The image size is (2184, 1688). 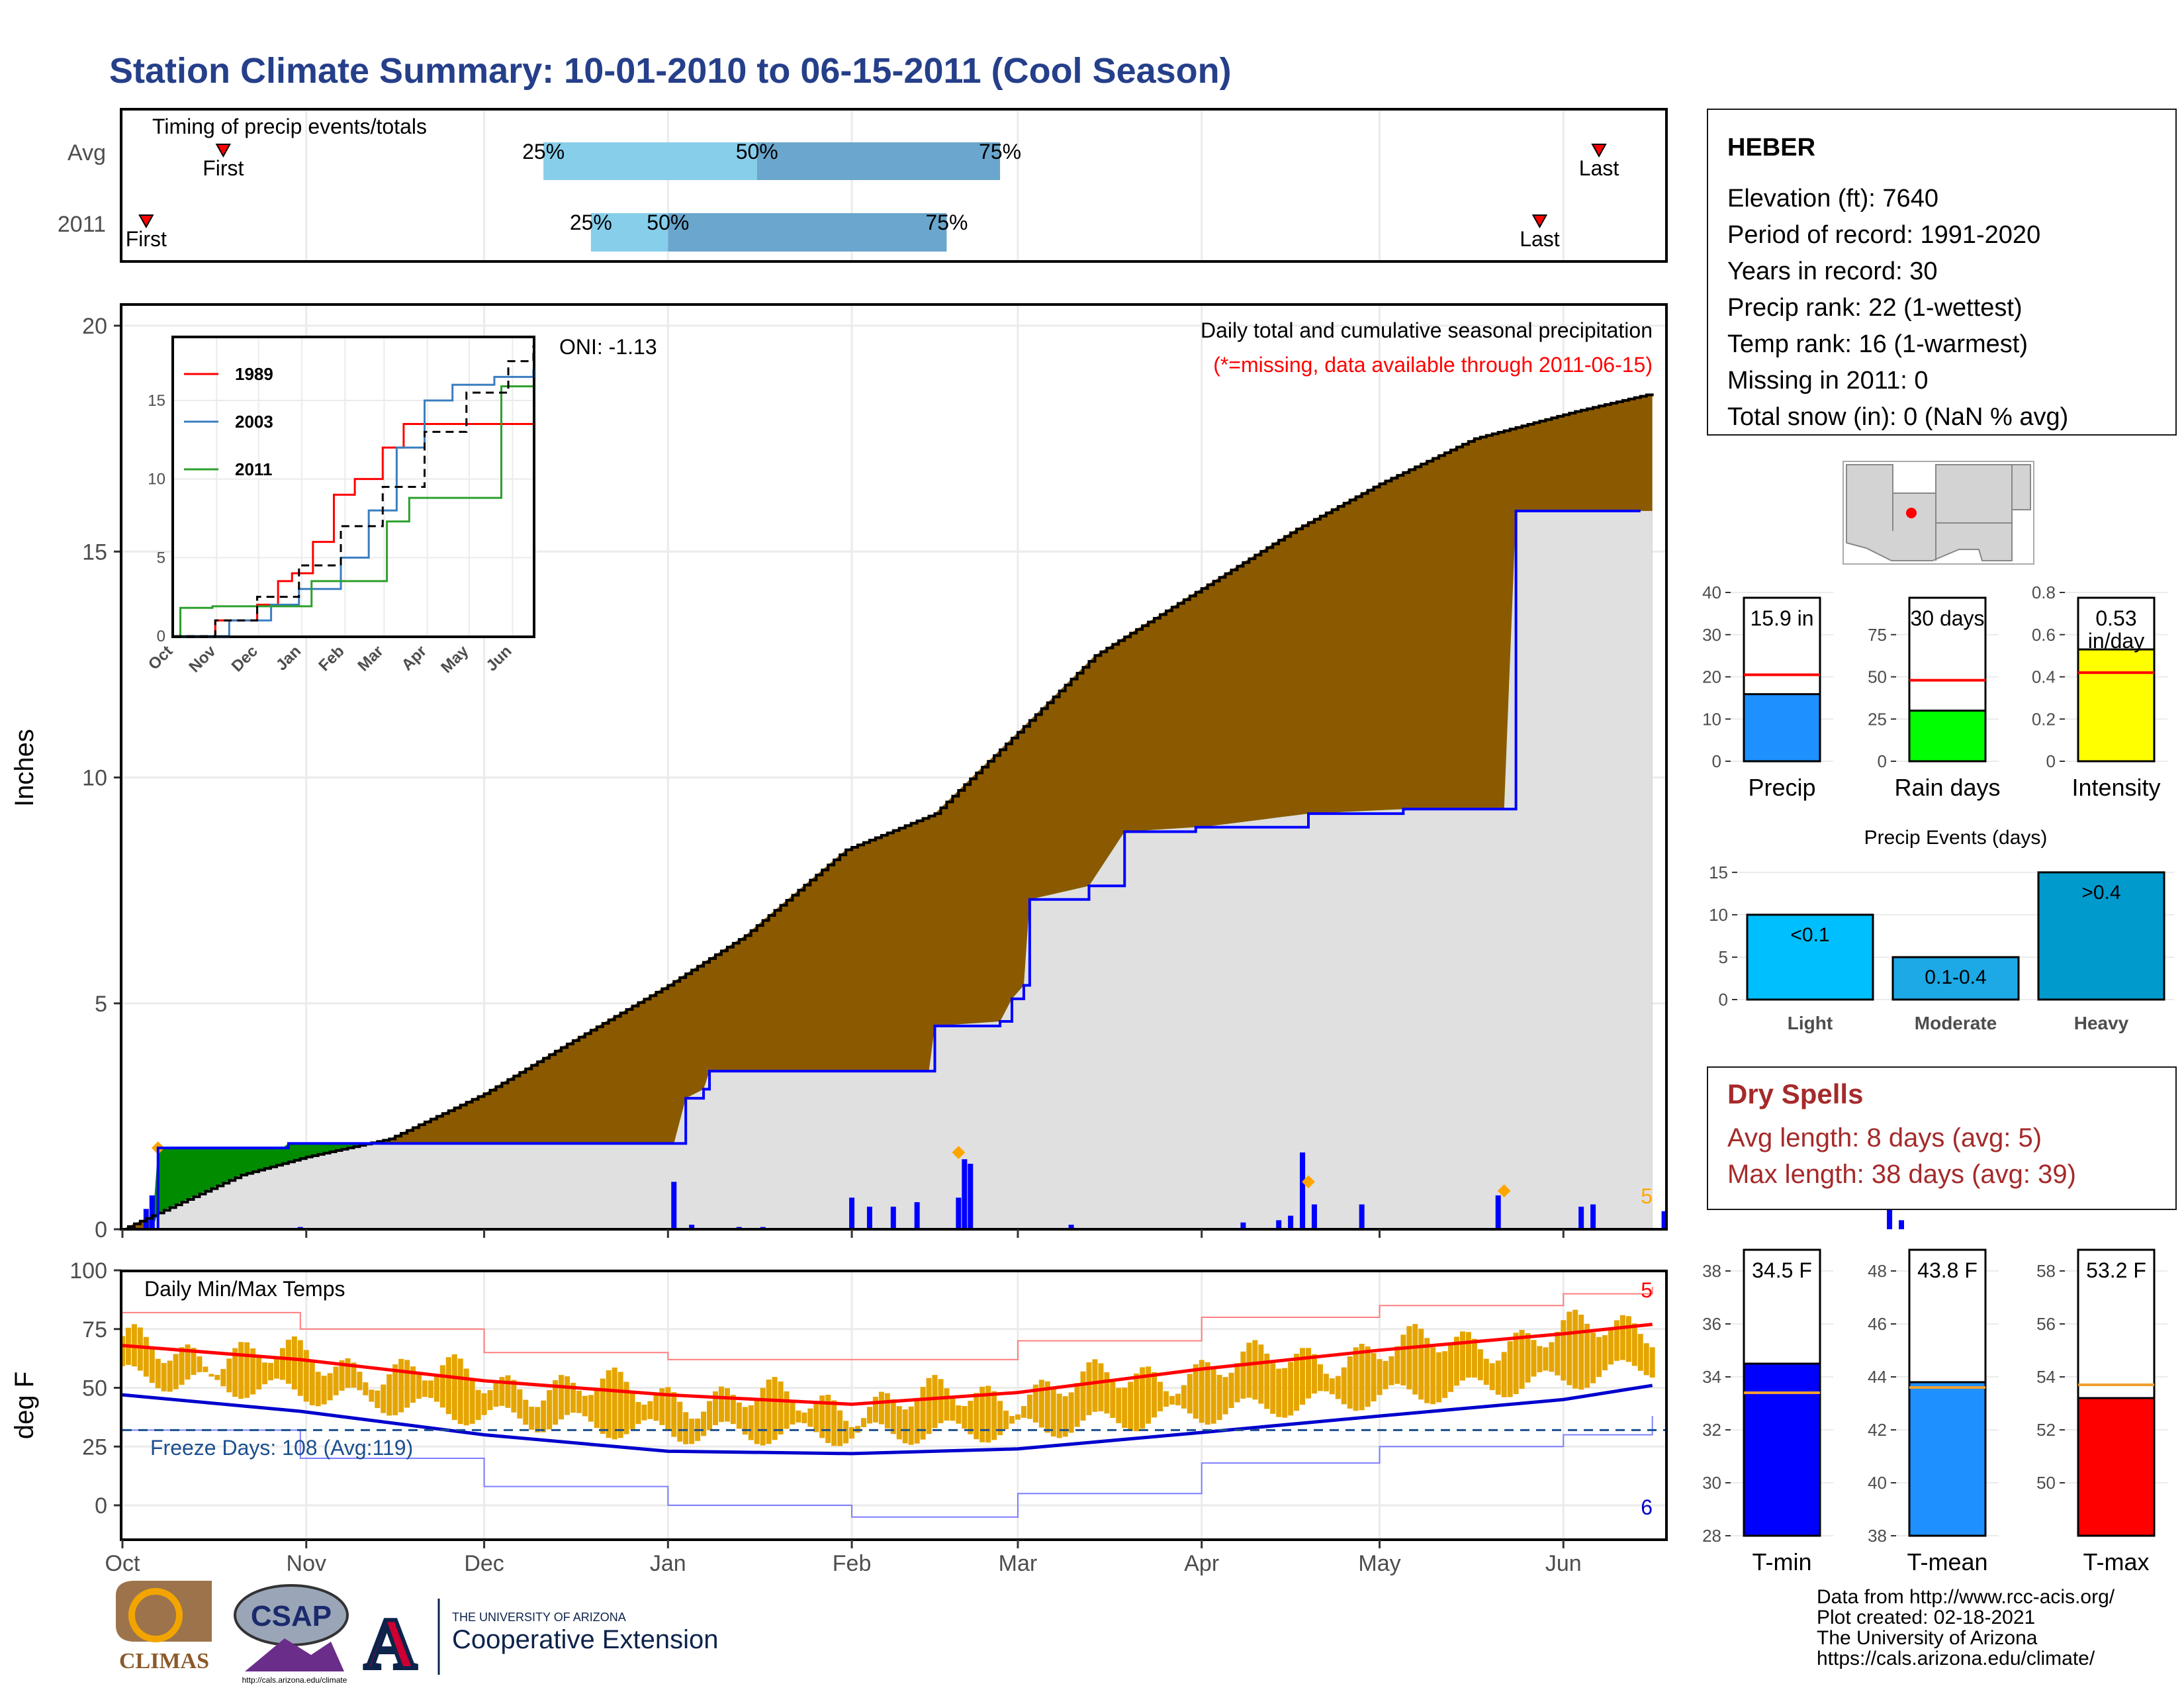 I want to click on rain-days-value-bar, so click(x=1948, y=736).